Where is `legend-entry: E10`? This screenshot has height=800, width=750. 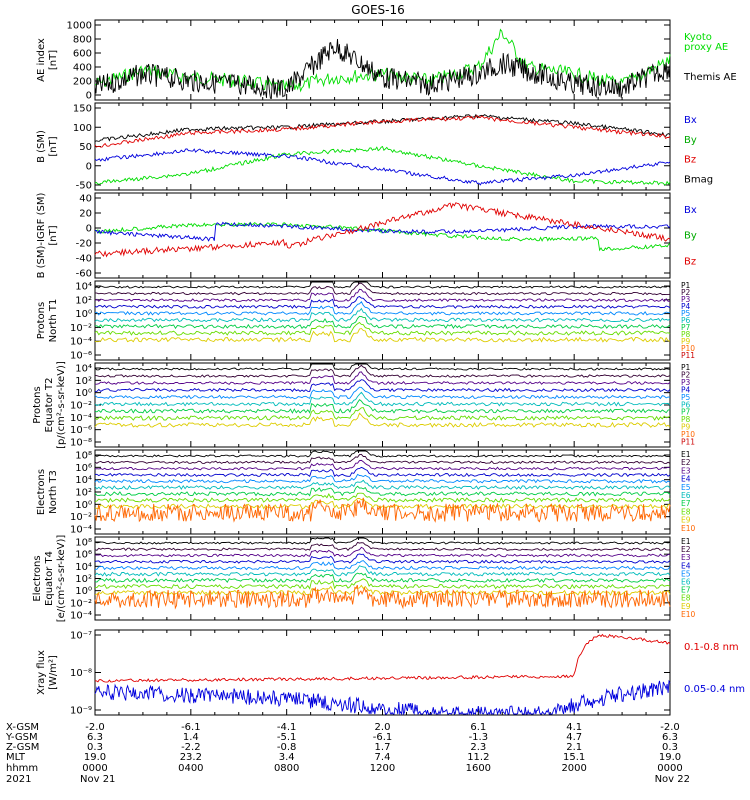
legend-entry: E10 is located at coordinates (688, 528).